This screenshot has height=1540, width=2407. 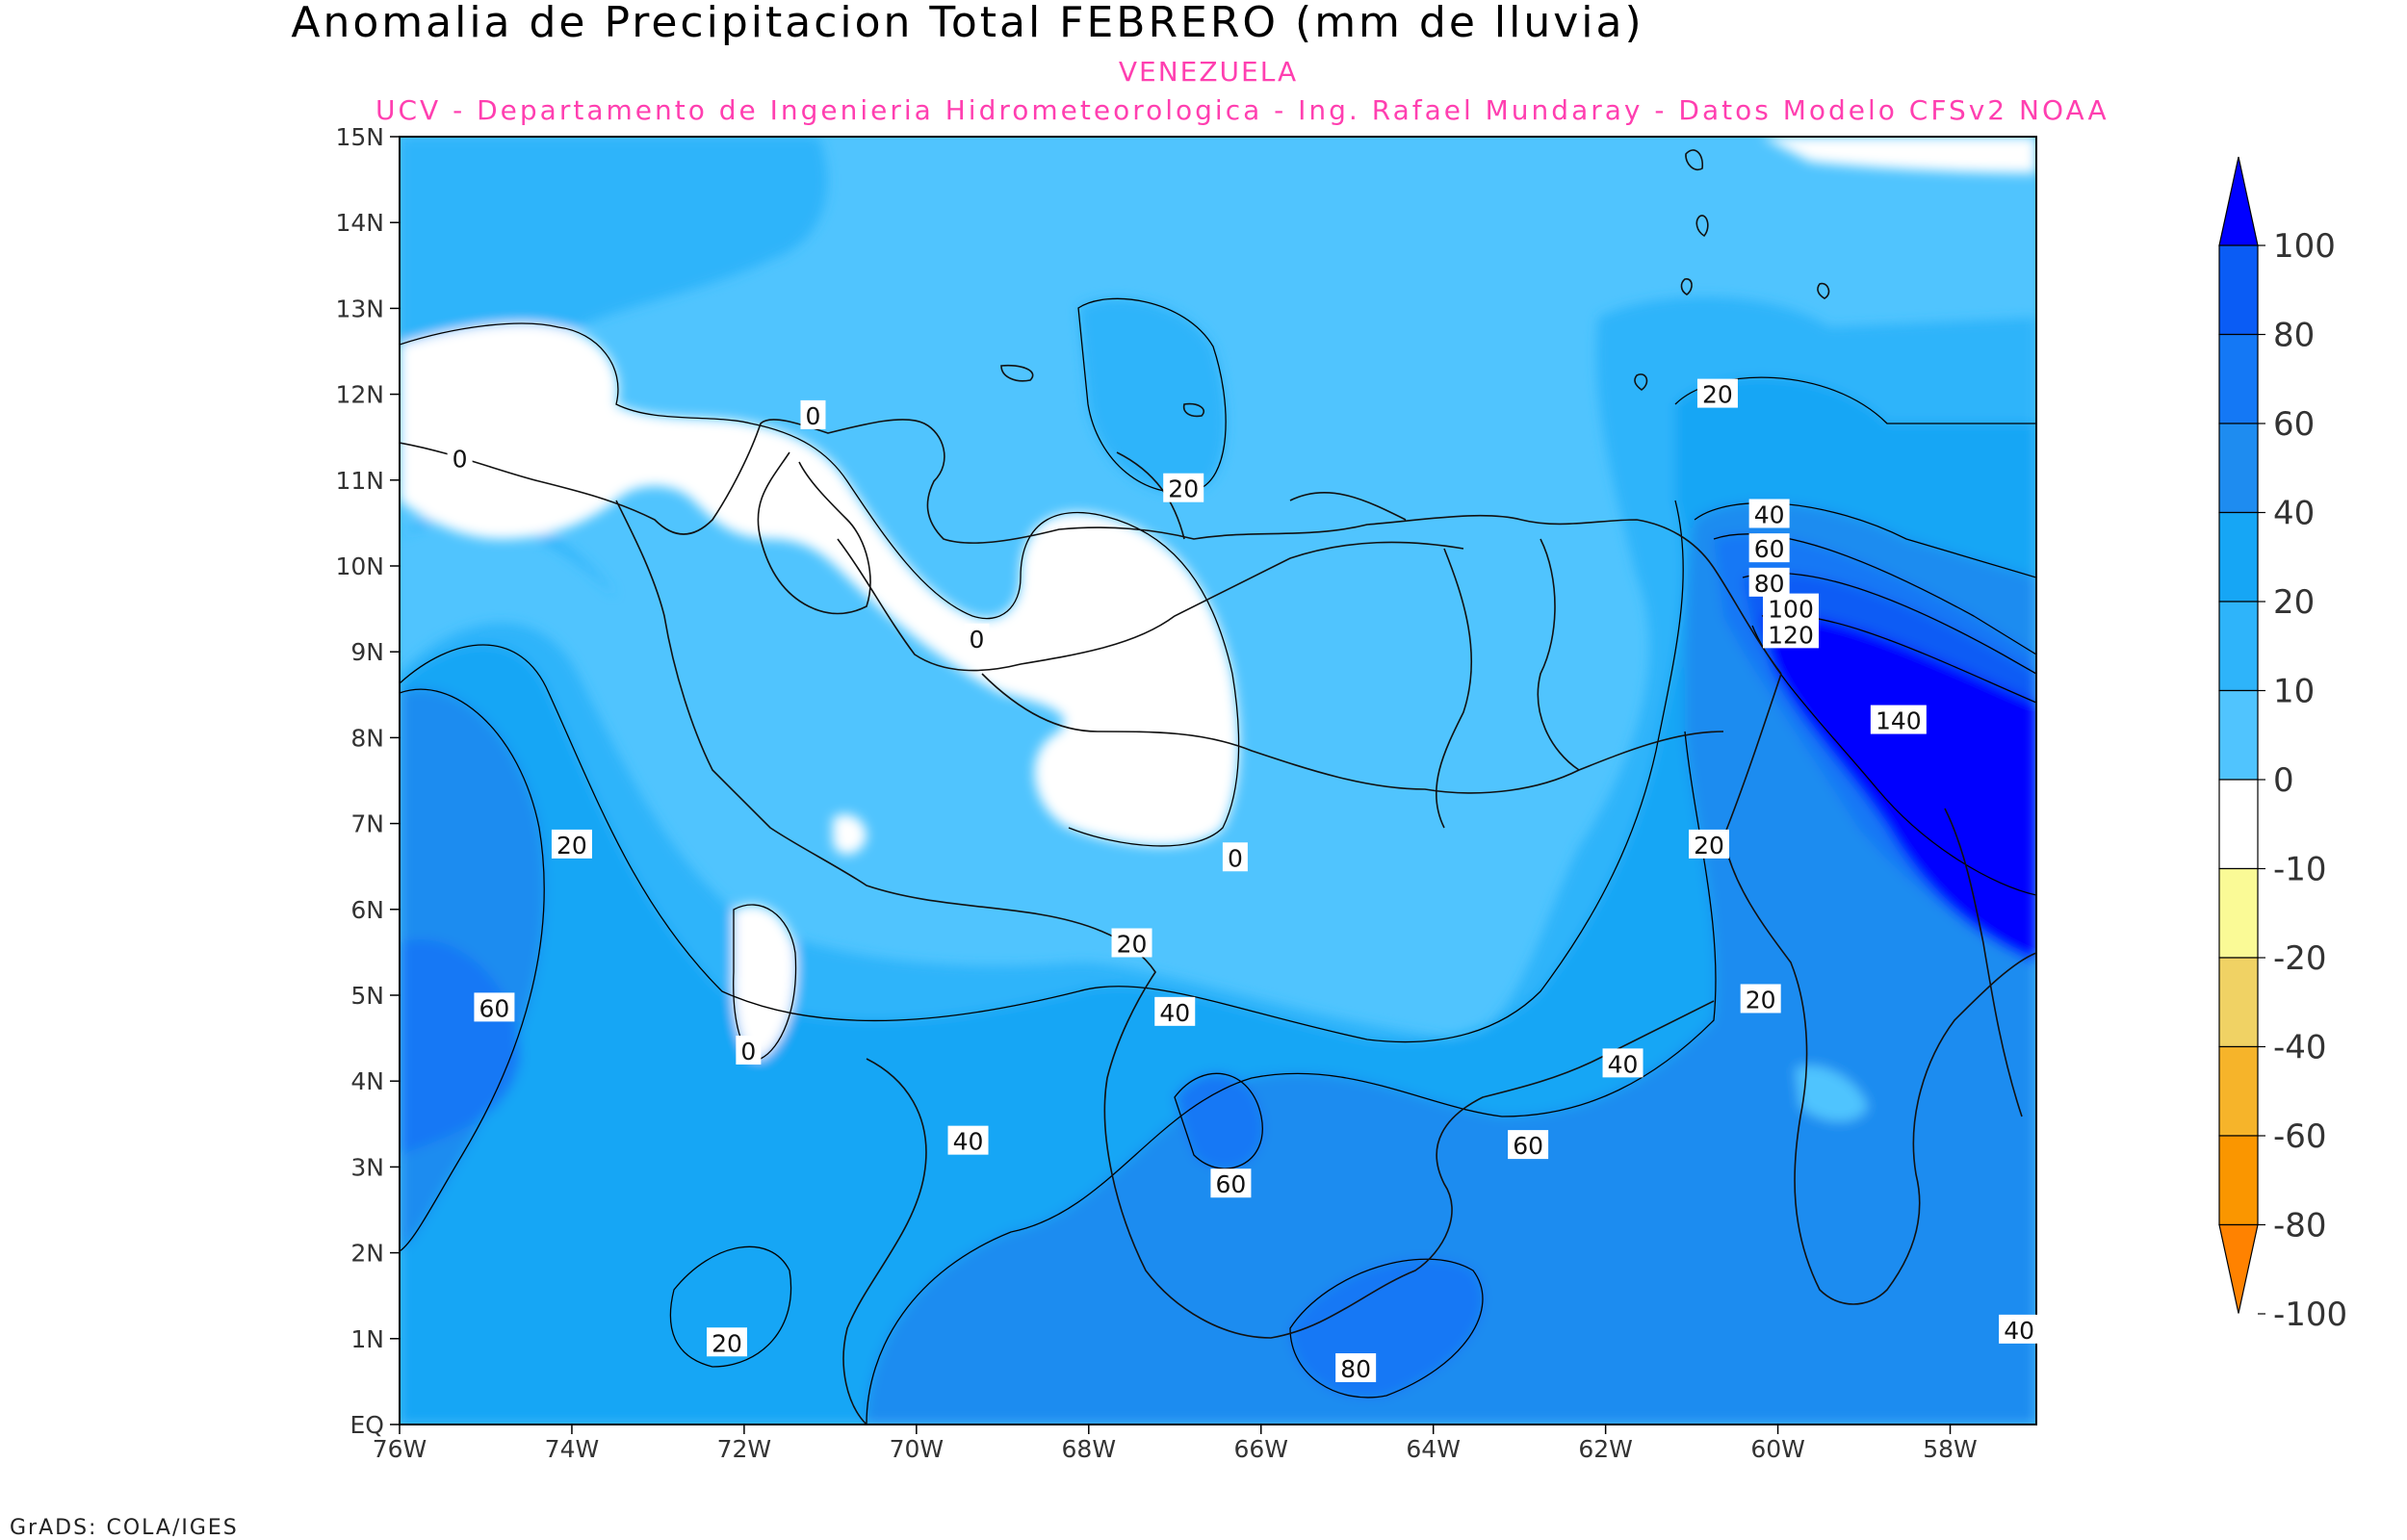 What do you see at coordinates (359, 481) in the screenshot?
I see `lat-tick-label: 11N` at bounding box center [359, 481].